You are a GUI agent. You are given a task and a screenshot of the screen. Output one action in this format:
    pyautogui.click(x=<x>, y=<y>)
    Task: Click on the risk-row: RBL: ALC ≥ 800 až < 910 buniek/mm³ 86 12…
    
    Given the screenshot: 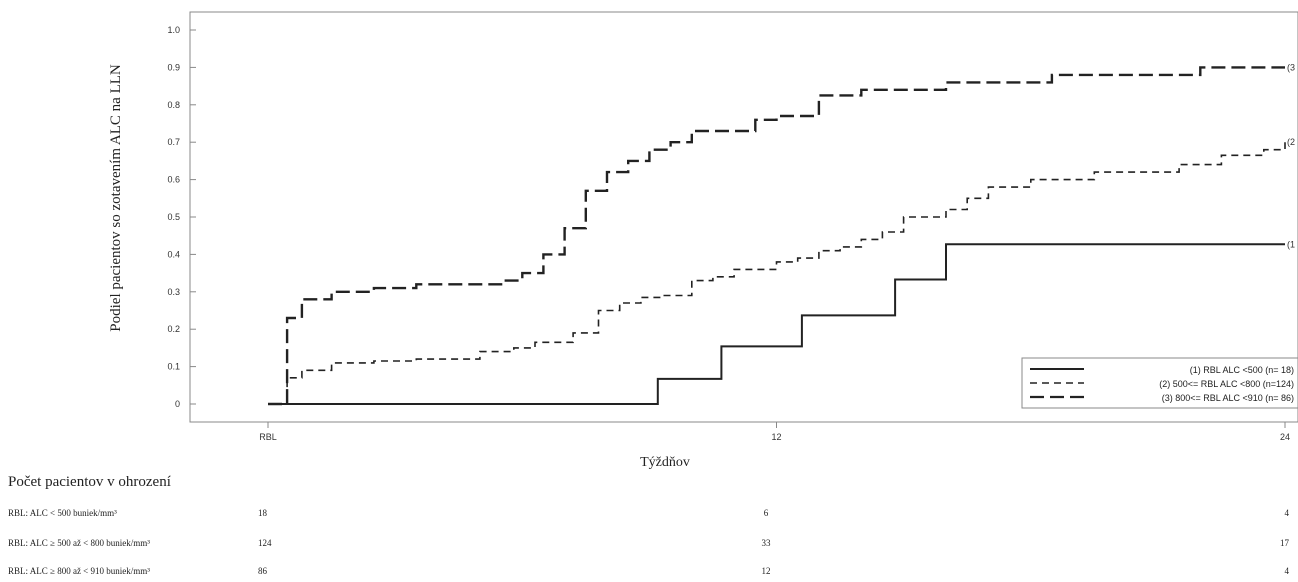 What is the action you would take?
    pyautogui.click(x=649, y=574)
    